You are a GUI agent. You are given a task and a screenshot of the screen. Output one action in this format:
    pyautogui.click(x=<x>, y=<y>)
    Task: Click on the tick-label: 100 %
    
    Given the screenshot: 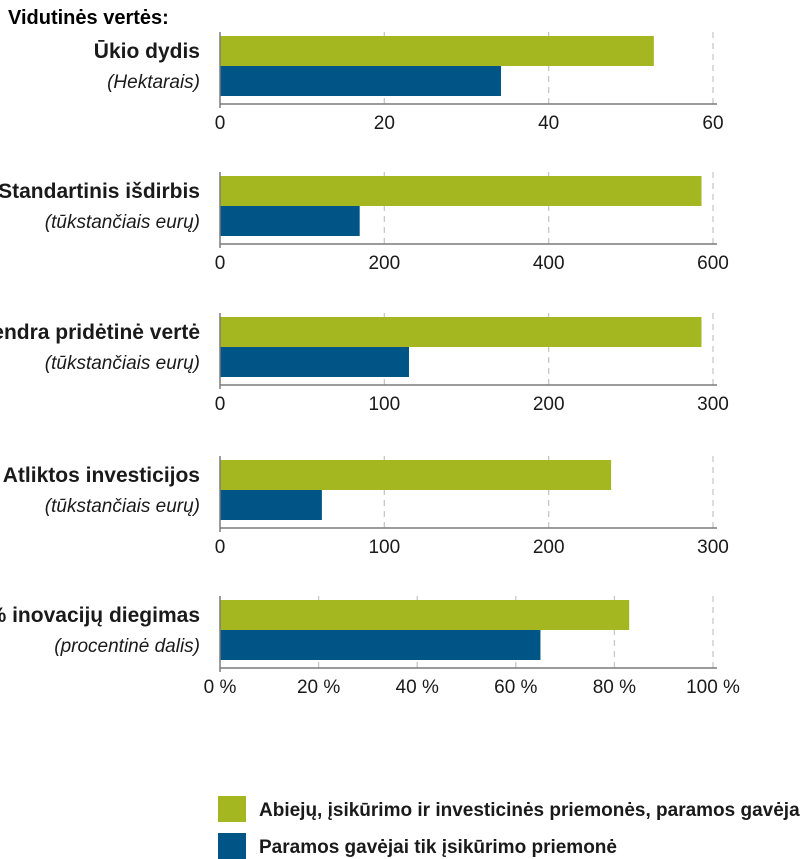 What is the action you would take?
    pyautogui.click(x=713, y=687)
    